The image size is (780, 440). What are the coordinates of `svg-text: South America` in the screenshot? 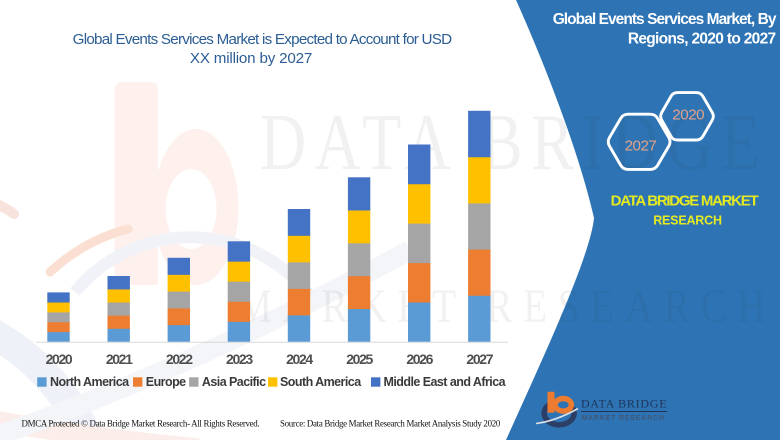 It's located at (321, 382).